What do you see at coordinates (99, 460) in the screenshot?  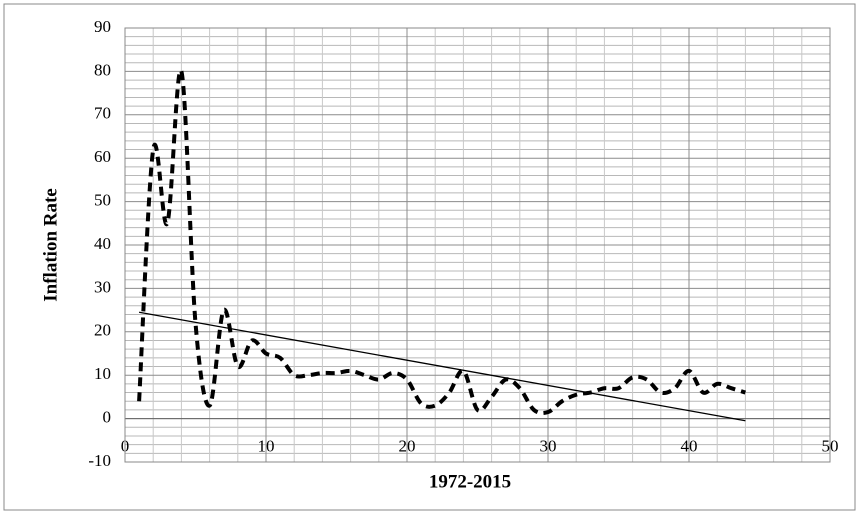 I see `y-tick-label: -10` at bounding box center [99, 460].